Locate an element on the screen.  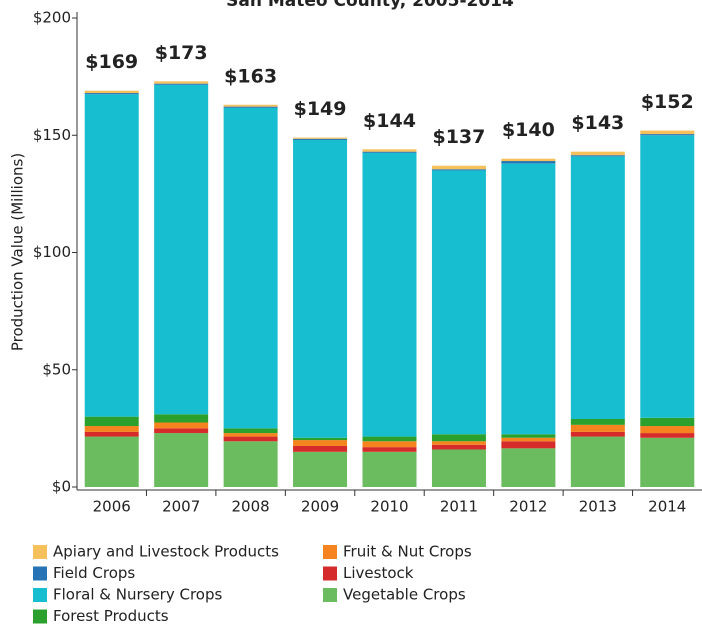
total-label: $137 is located at coordinates (458, 137).